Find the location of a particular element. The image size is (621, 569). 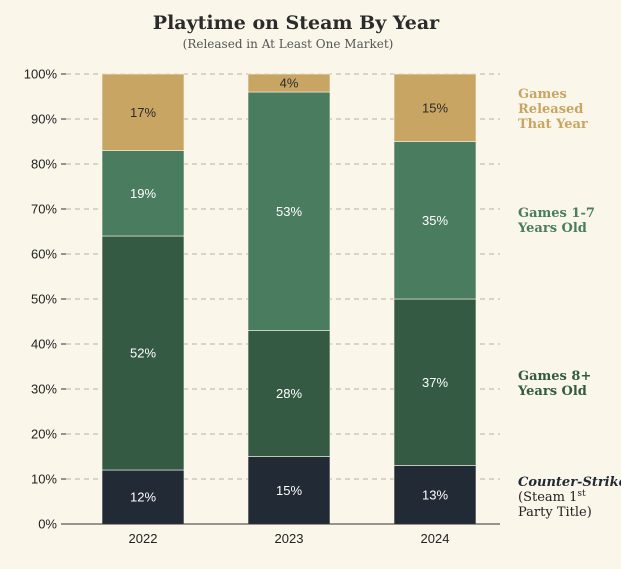

bar-value-label: 37% is located at coordinates (435, 382).